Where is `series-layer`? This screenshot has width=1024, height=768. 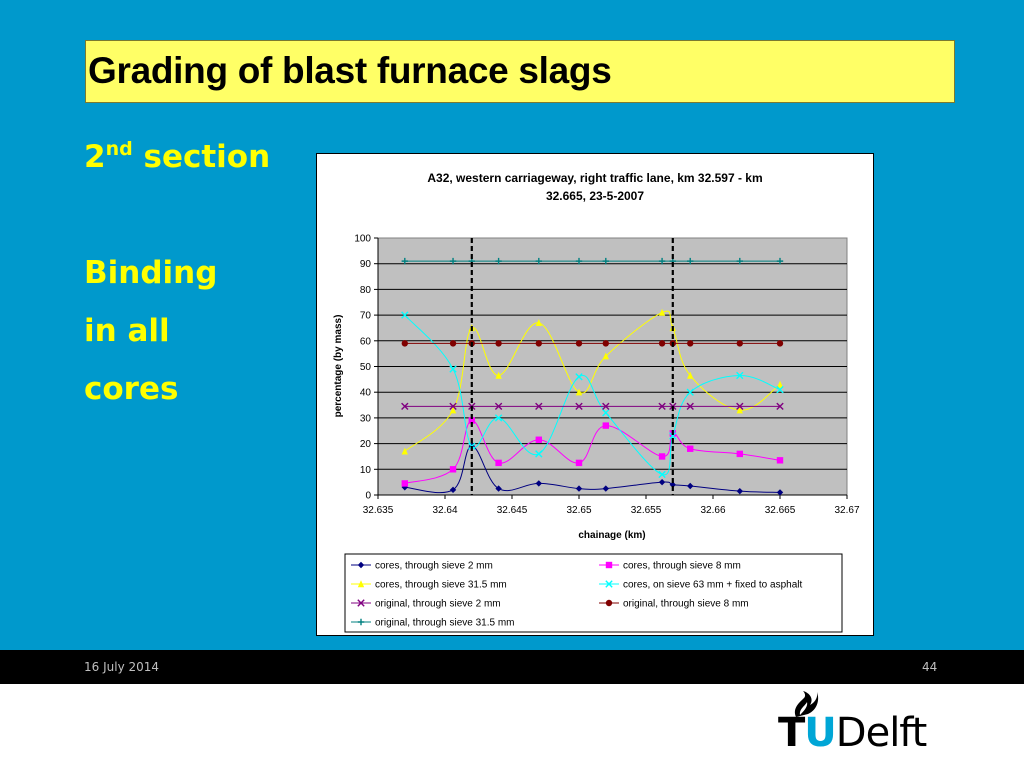
series-layer is located at coordinates (592, 367).